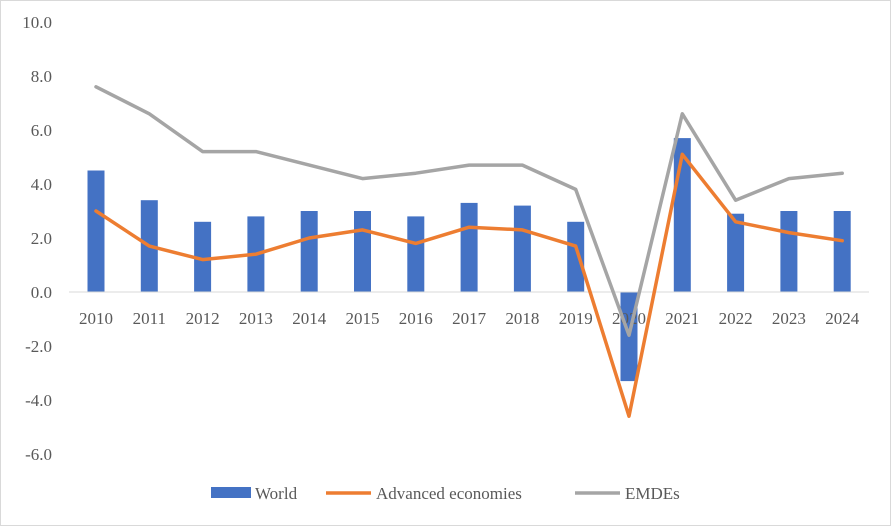 The image size is (891, 530). What do you see at coordinates (276, 493) in the screenshot?
I see `legend-label: World` at bounding box center [276, 493].